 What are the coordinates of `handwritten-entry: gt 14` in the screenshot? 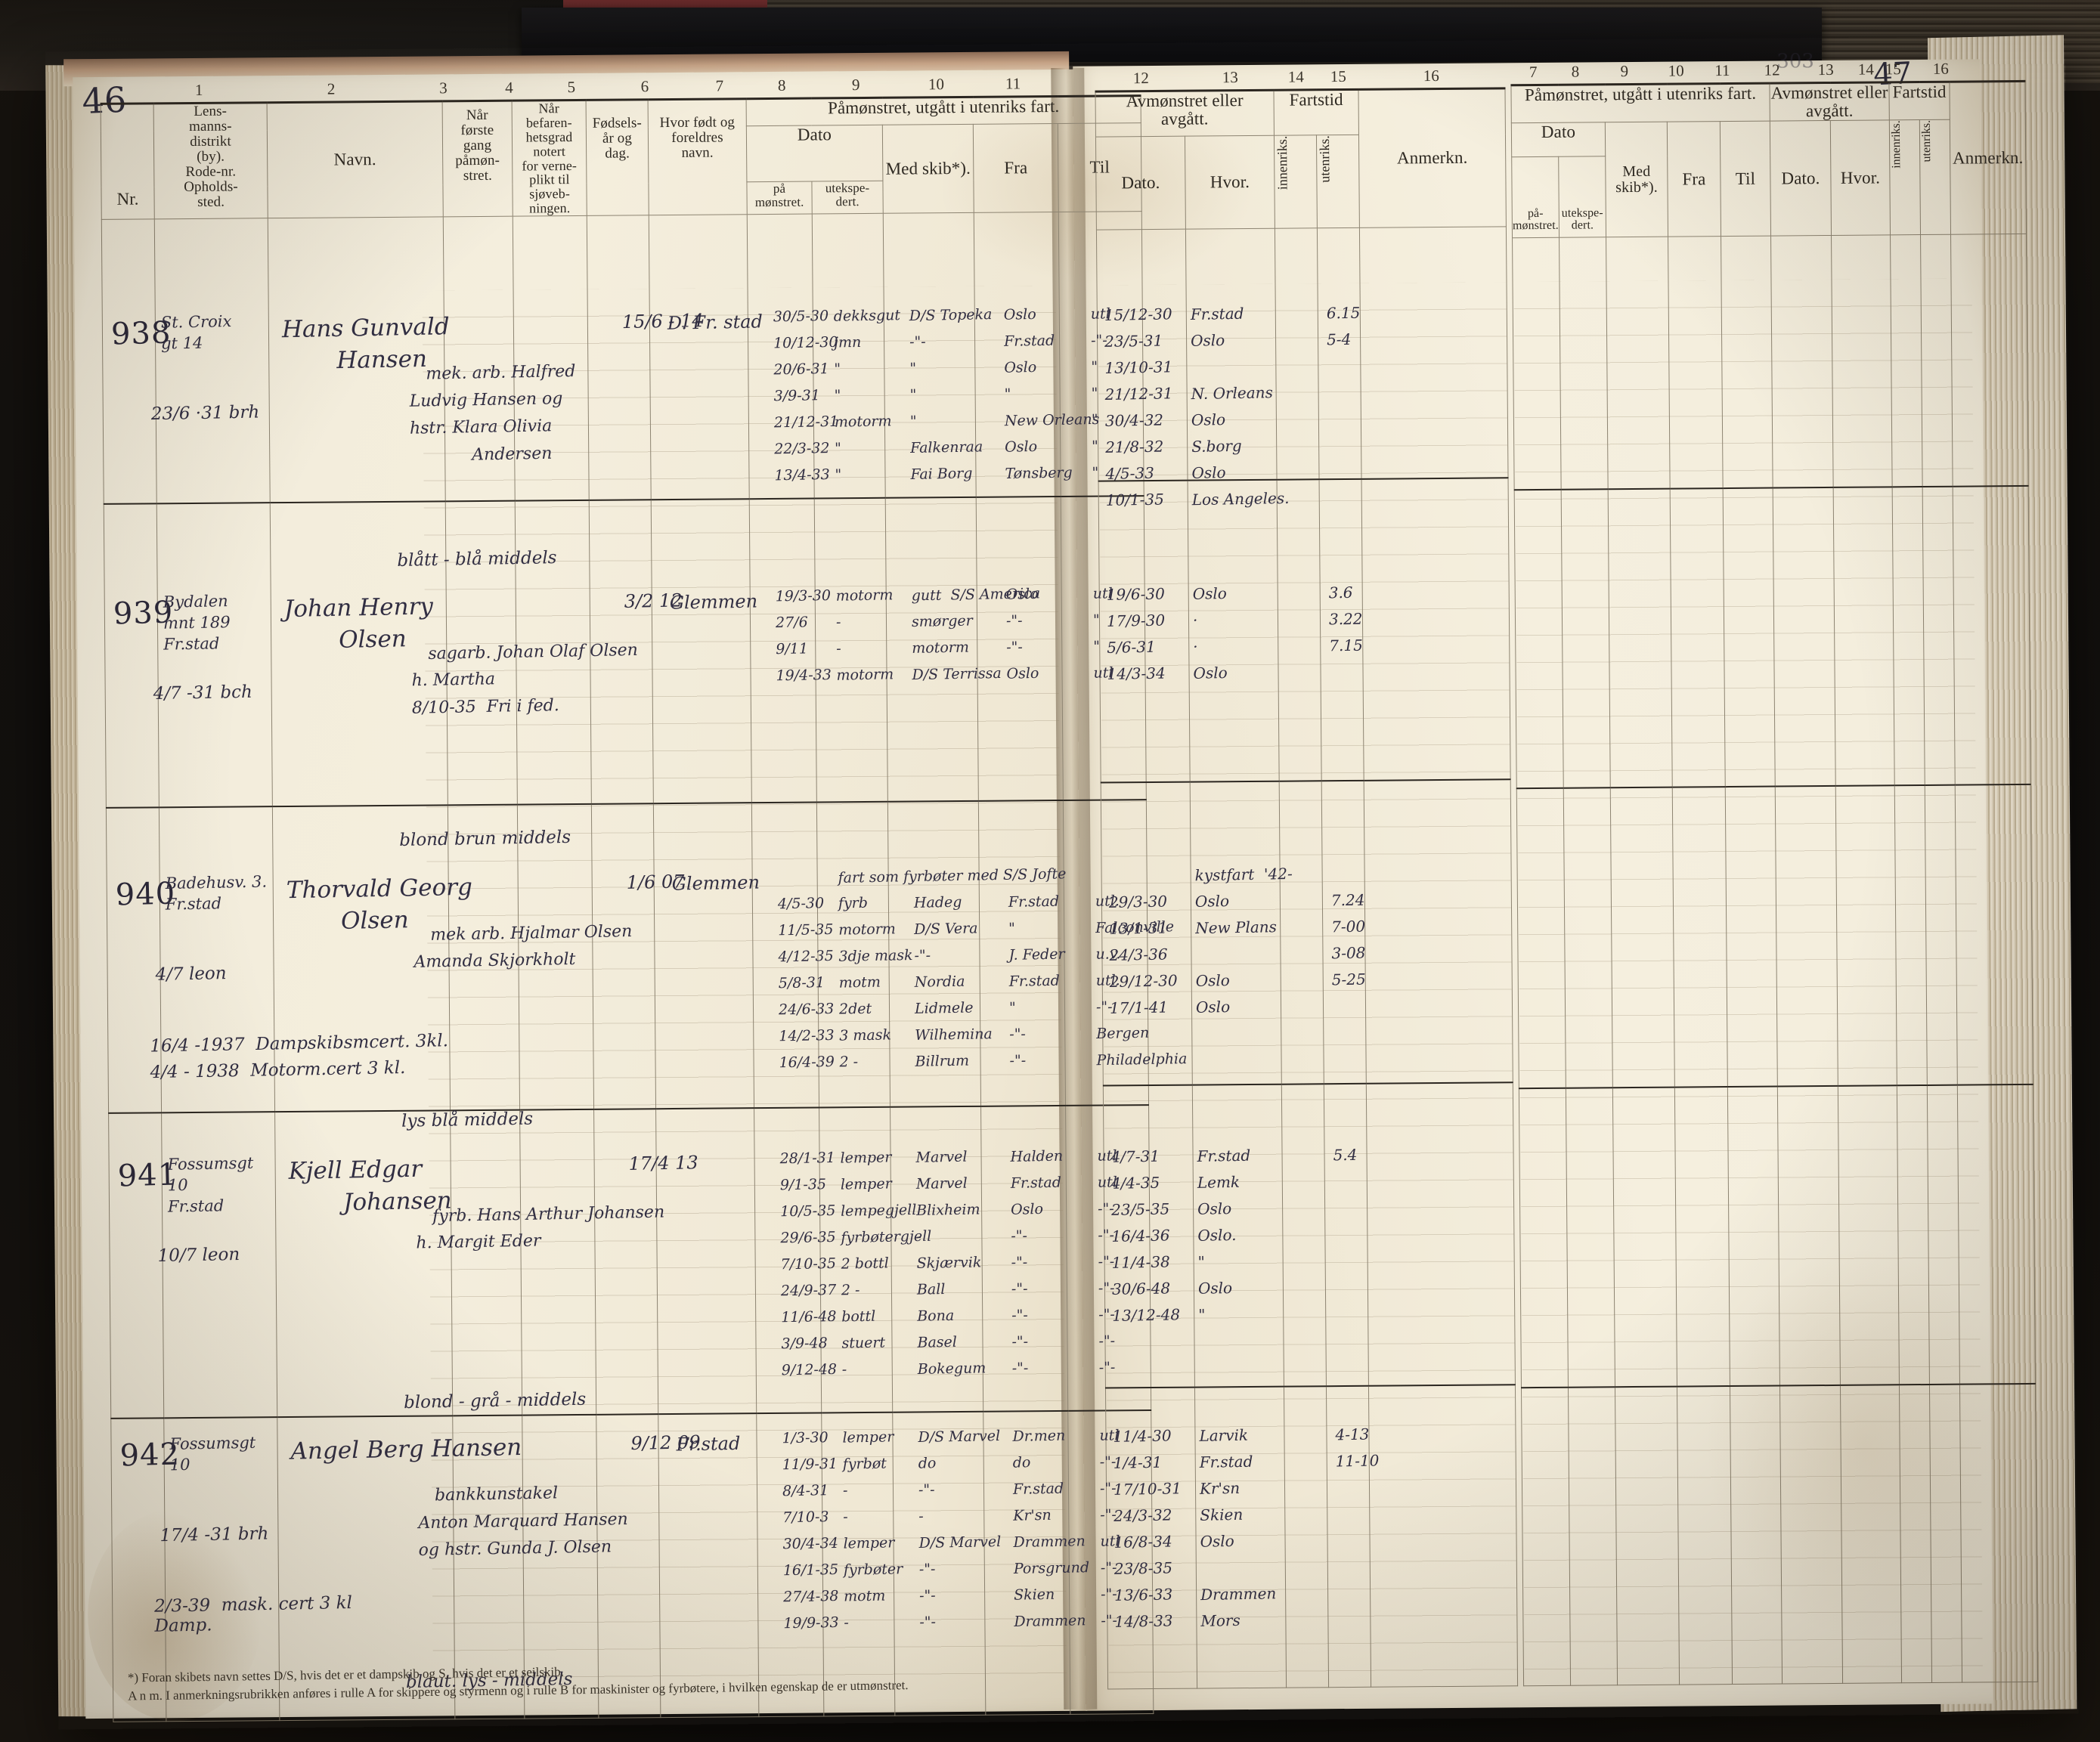 It's located at (181, 343).